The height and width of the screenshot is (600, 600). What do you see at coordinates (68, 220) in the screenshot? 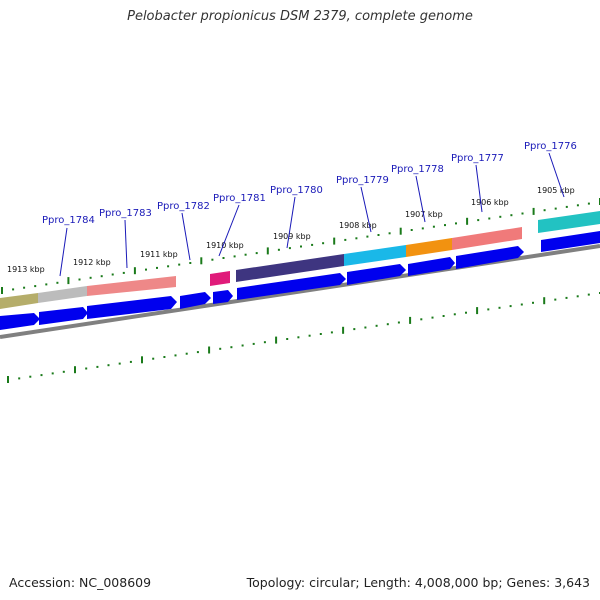
I see `gene-label: Ppro_1784` at bounding box center [68, 220].